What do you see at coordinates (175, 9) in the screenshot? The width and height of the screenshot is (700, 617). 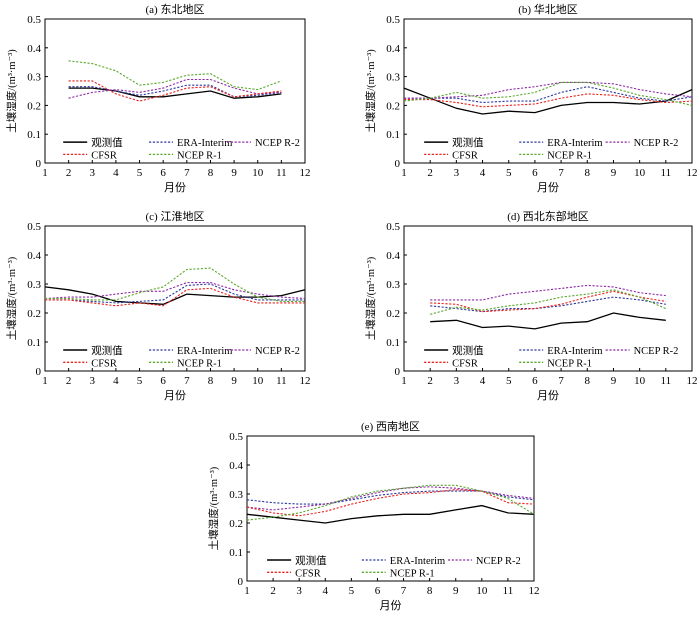 I see `chart-title: (a) 东北地区` at bounding box center [175, 9].